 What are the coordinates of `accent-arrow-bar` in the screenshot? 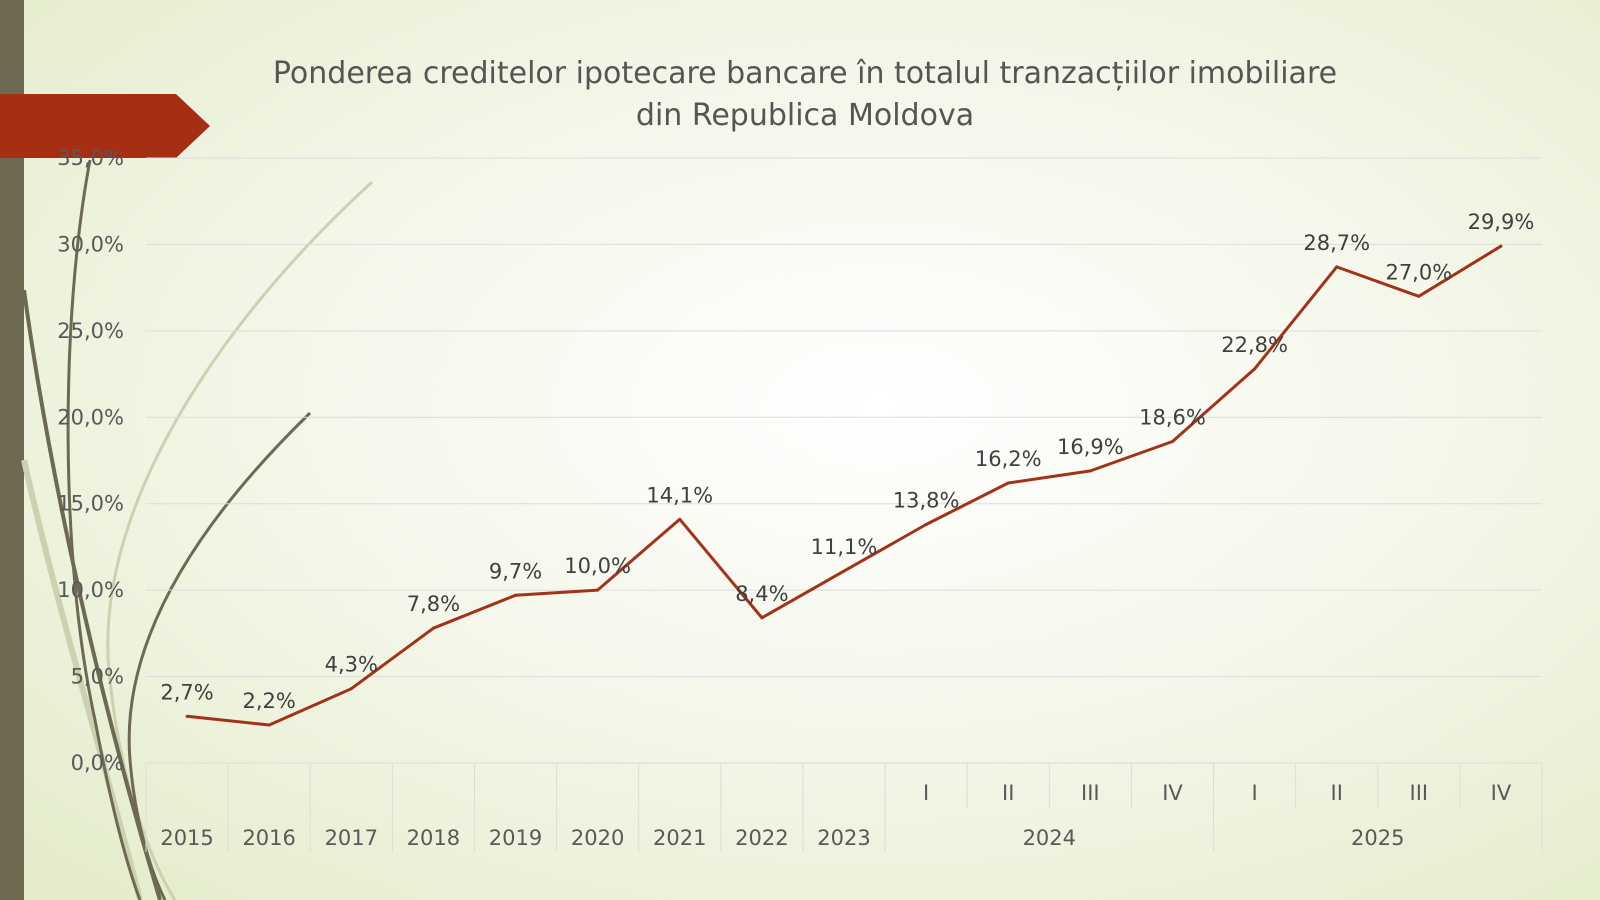 It's located at (105, 126).